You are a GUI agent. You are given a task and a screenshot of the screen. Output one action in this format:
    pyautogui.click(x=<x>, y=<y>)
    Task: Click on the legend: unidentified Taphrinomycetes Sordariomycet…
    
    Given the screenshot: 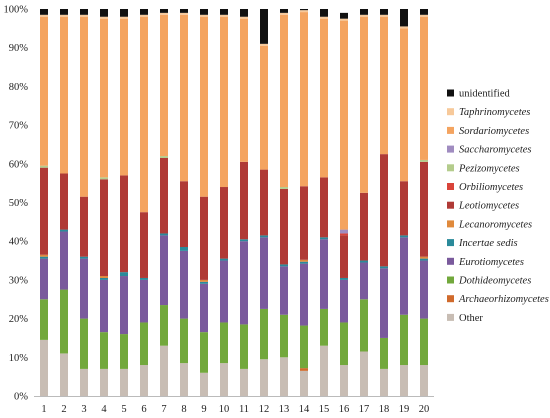 What is the action you would take?
    pyautogui.click(x=498, y=206)
    